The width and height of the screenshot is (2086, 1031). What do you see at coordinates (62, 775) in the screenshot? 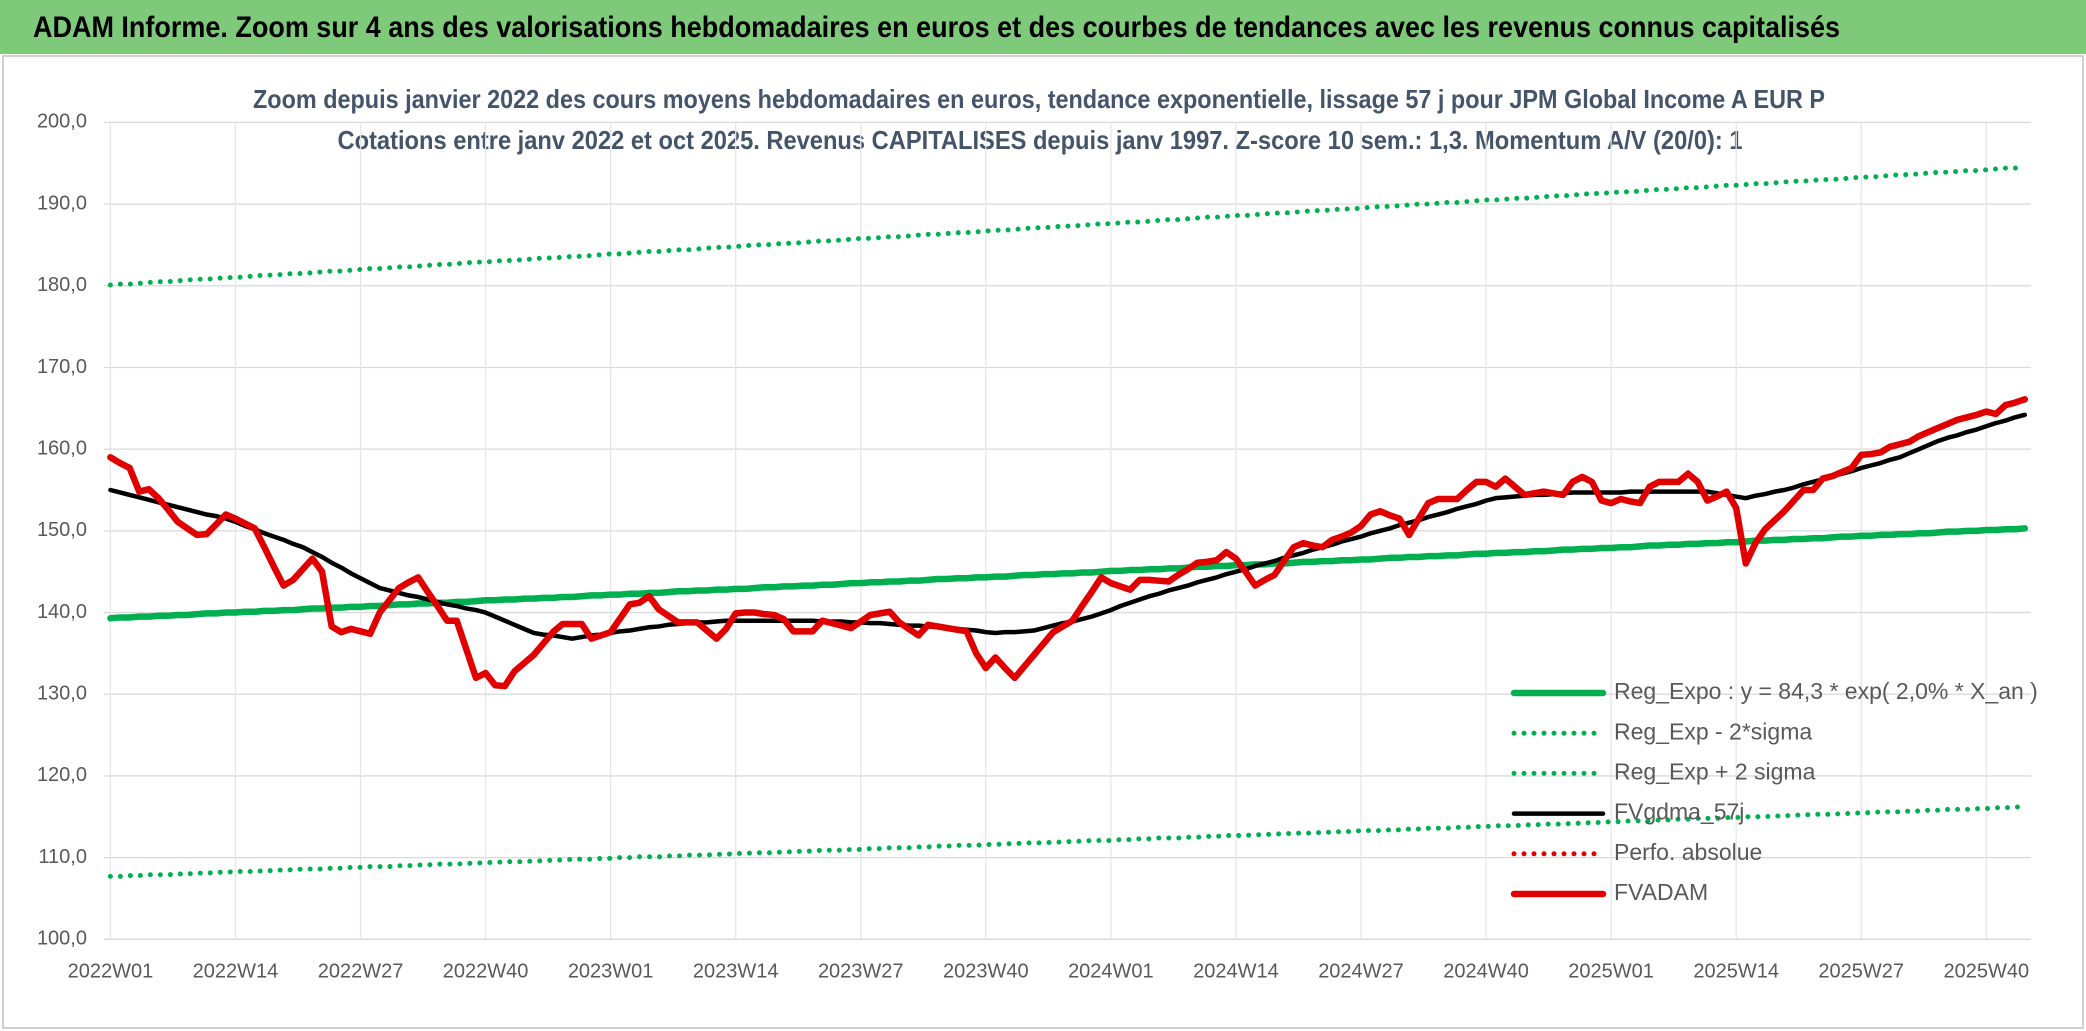
I see `y-tick-label: 120,0` at bounding box center [62, 775].